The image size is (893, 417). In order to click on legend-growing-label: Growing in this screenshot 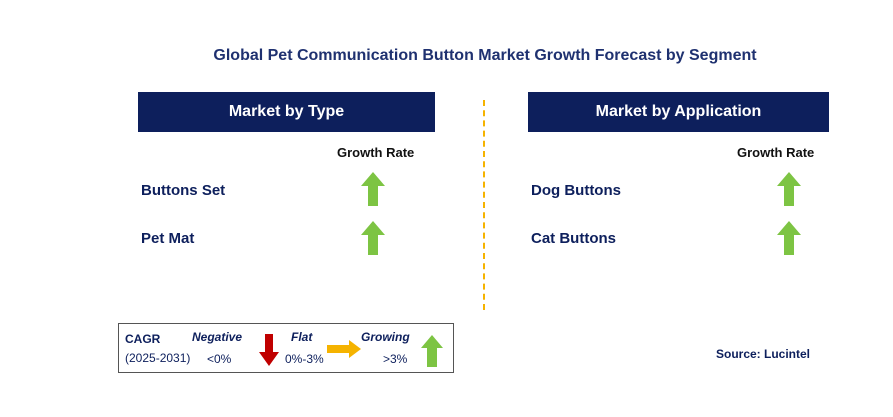, I will do `click(385, 337)`.